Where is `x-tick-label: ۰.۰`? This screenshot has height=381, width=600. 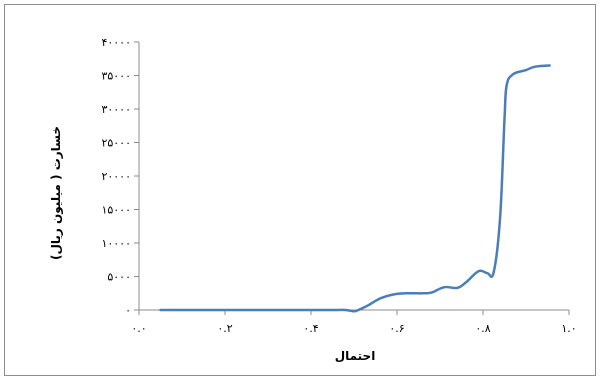 x-tick-label: ۰.۰ is located at coordinates (138, 328).